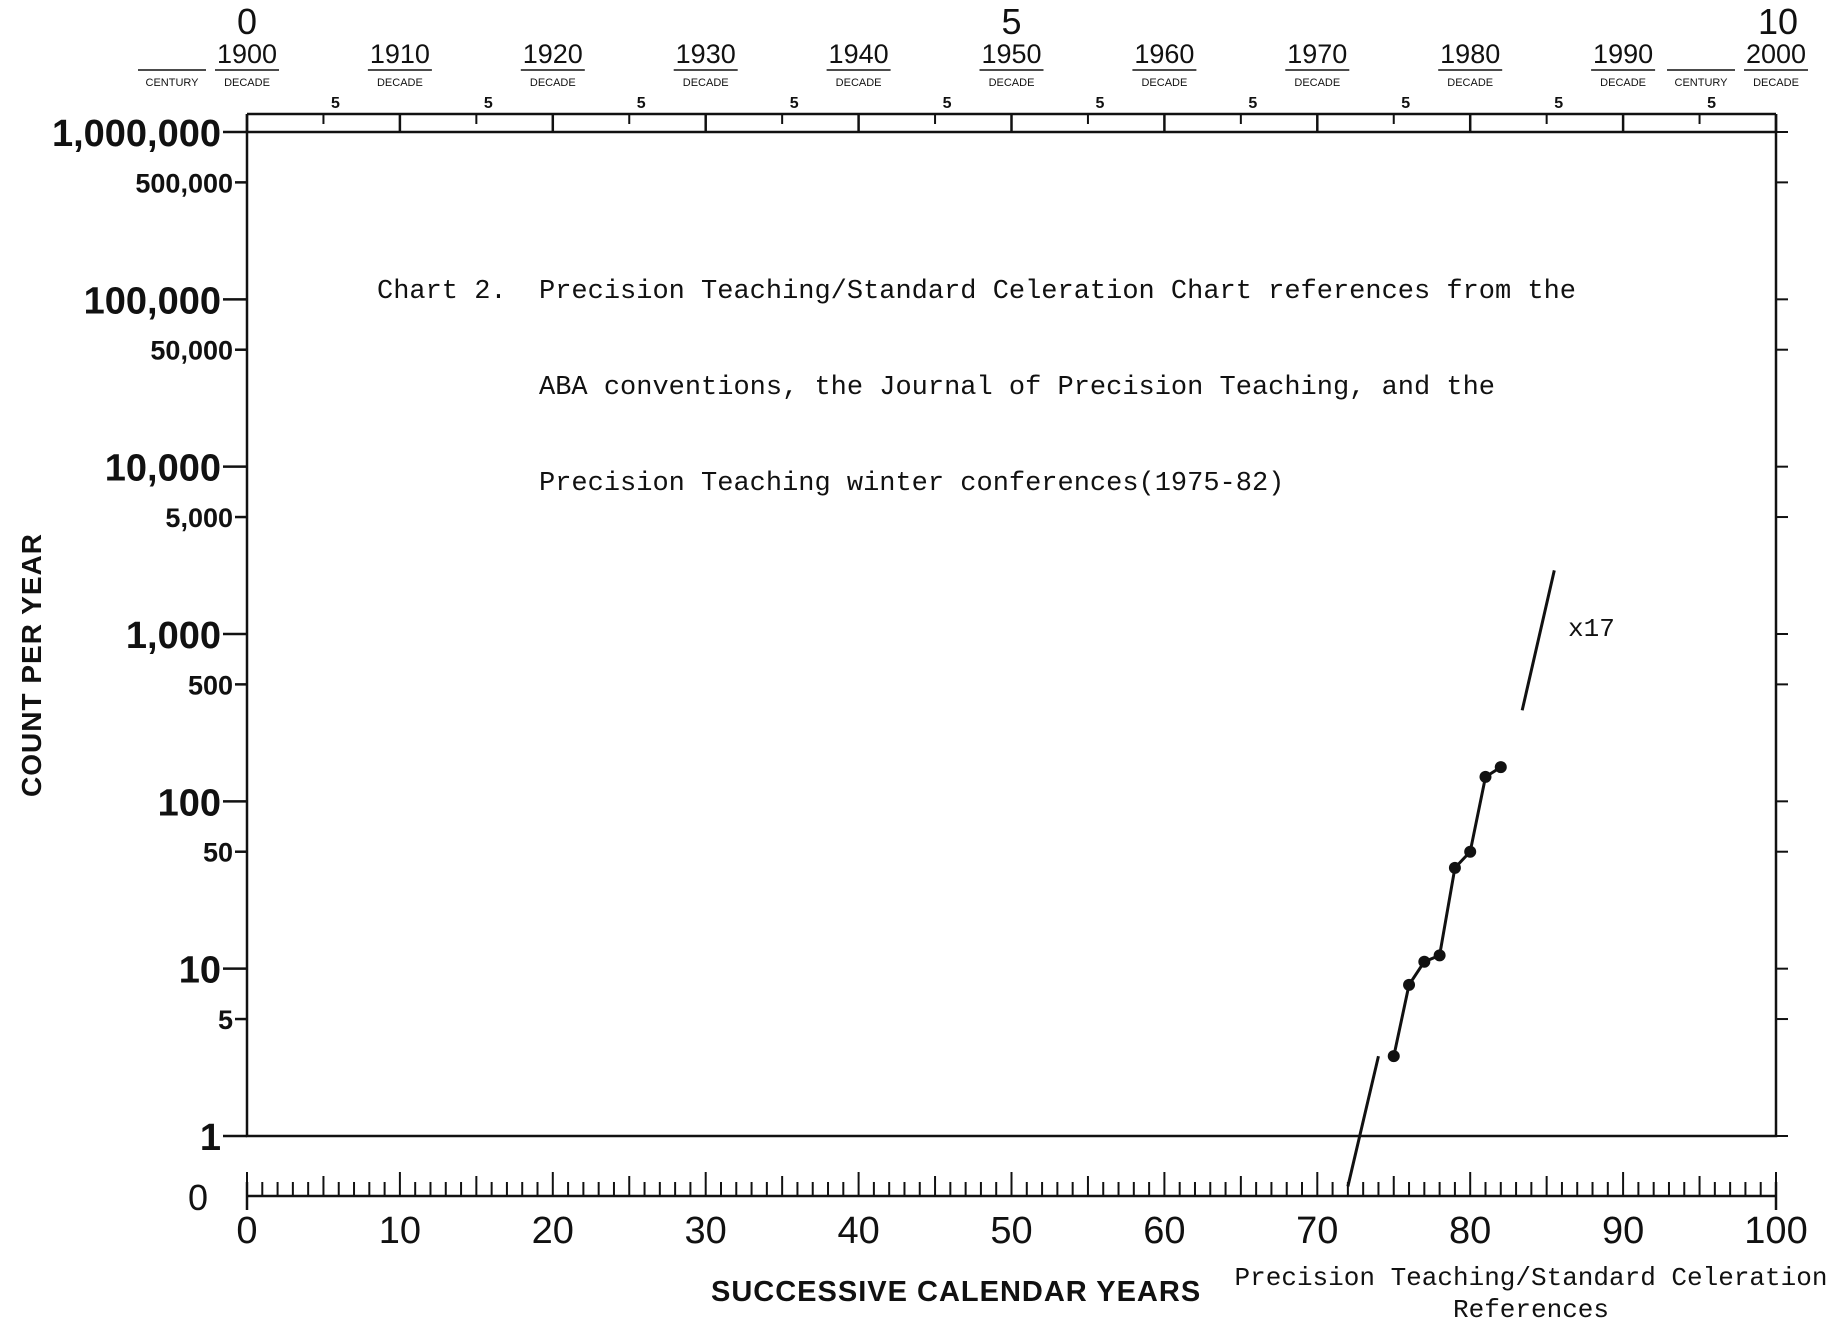 The height and width of the screenshot is (1326, 1829). I want to click on y-tick-label: 100,000, so click(152, 301).